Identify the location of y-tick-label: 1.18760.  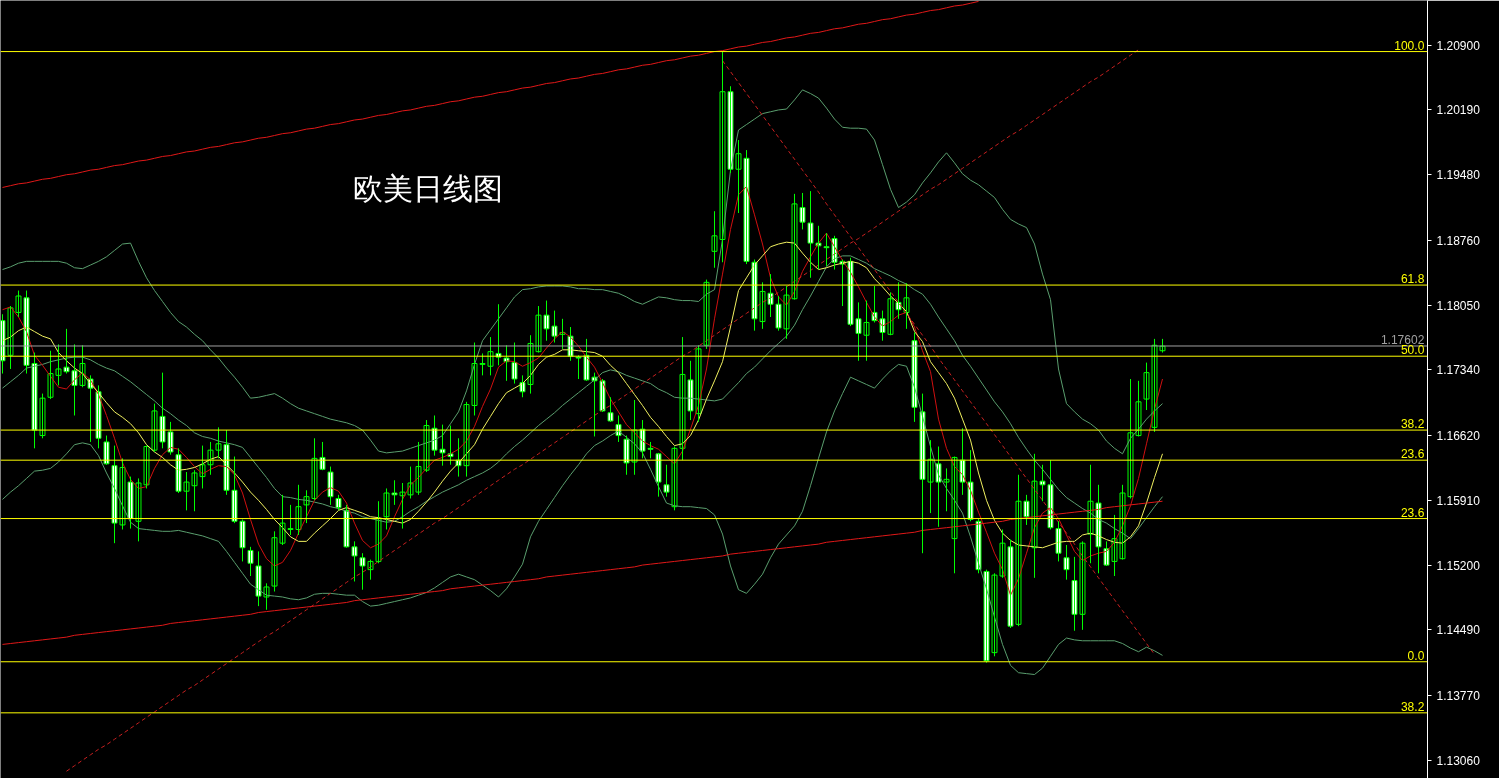
(1458, 240).